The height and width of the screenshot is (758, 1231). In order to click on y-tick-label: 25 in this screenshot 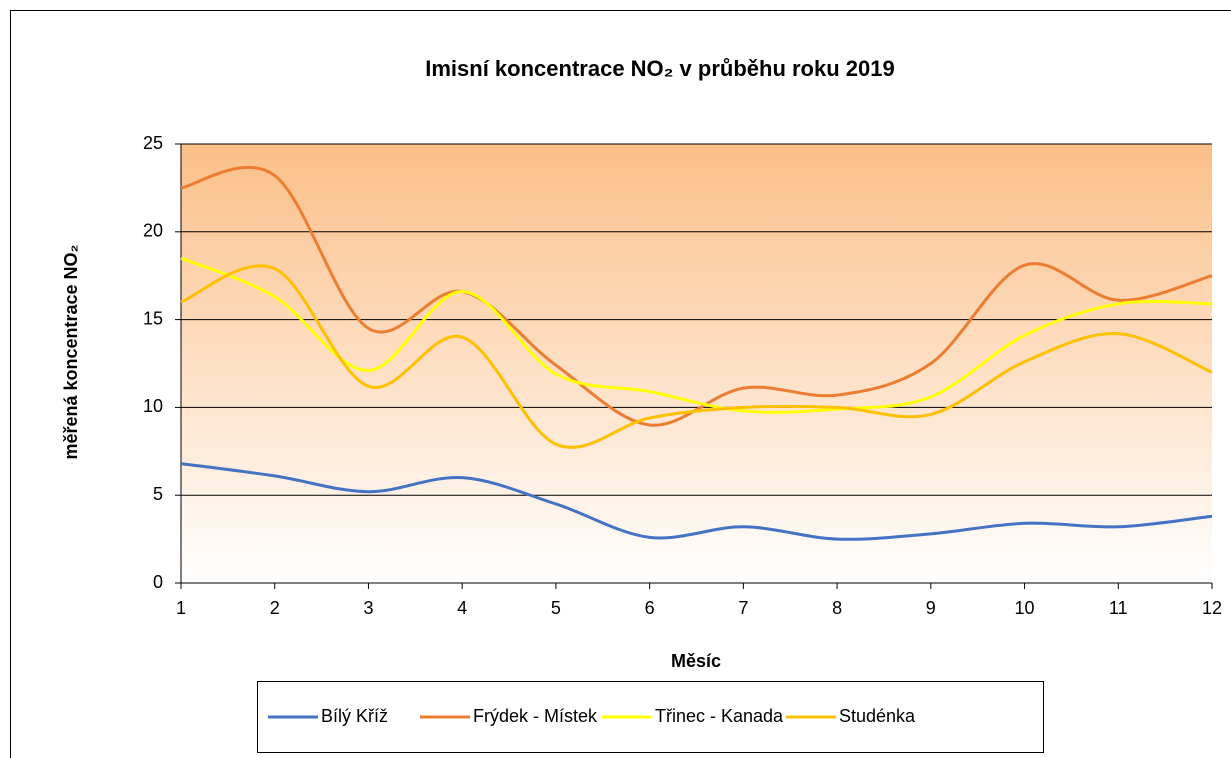, I will do `click(153, 143)`.